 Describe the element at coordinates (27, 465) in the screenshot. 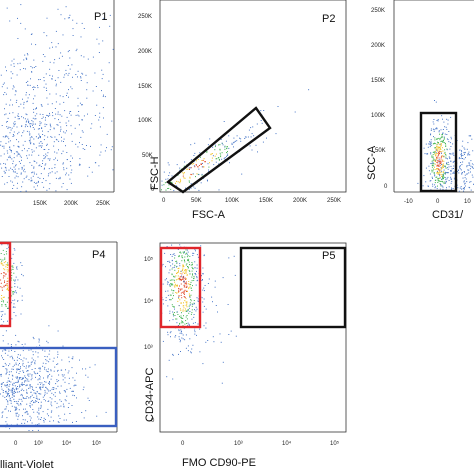

I see `p4-xlabel: lliant-Violet` at that location.